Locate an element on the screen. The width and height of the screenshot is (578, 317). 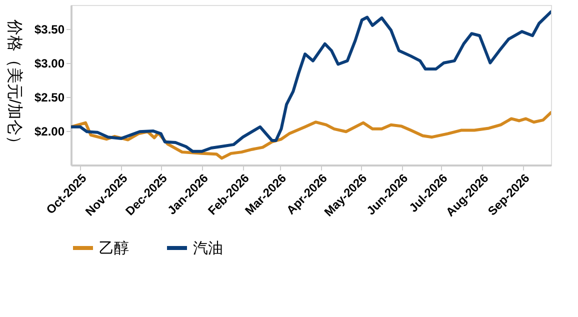
y-axis-title: 价格（美元/加仑） is located at coordinates (14, 85).